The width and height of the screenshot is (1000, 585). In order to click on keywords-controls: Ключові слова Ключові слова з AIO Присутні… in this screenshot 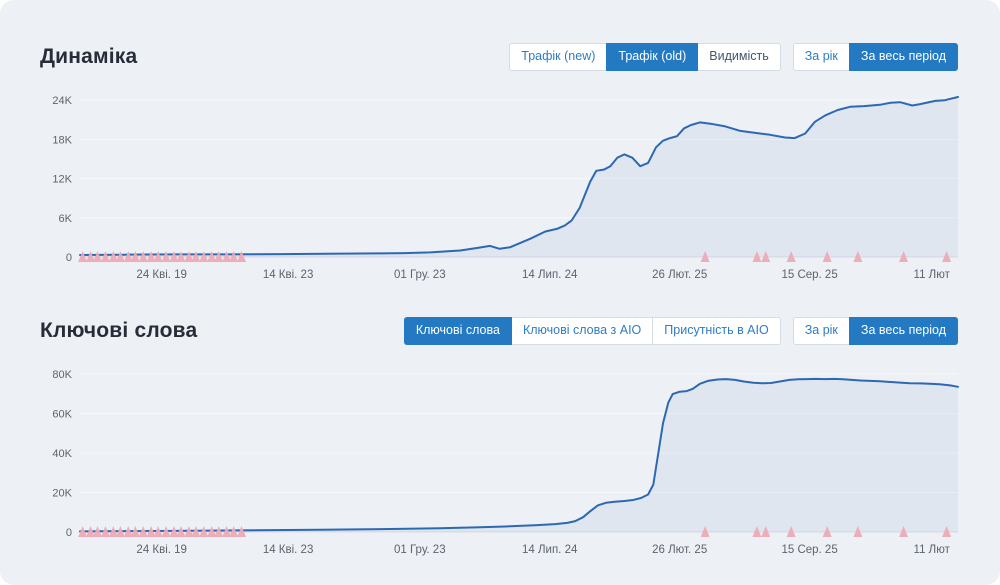, I will do `click(680, 331)`.